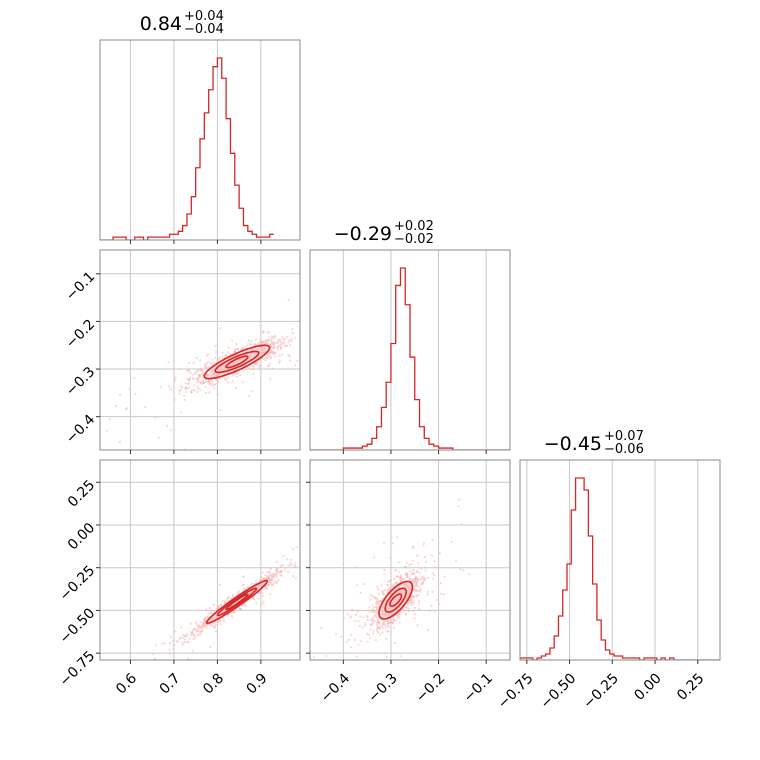 Image resolution: width=760 pixels, height=760 pixels. I want to click on title-lower-error: −0.02, so click(414, 239).